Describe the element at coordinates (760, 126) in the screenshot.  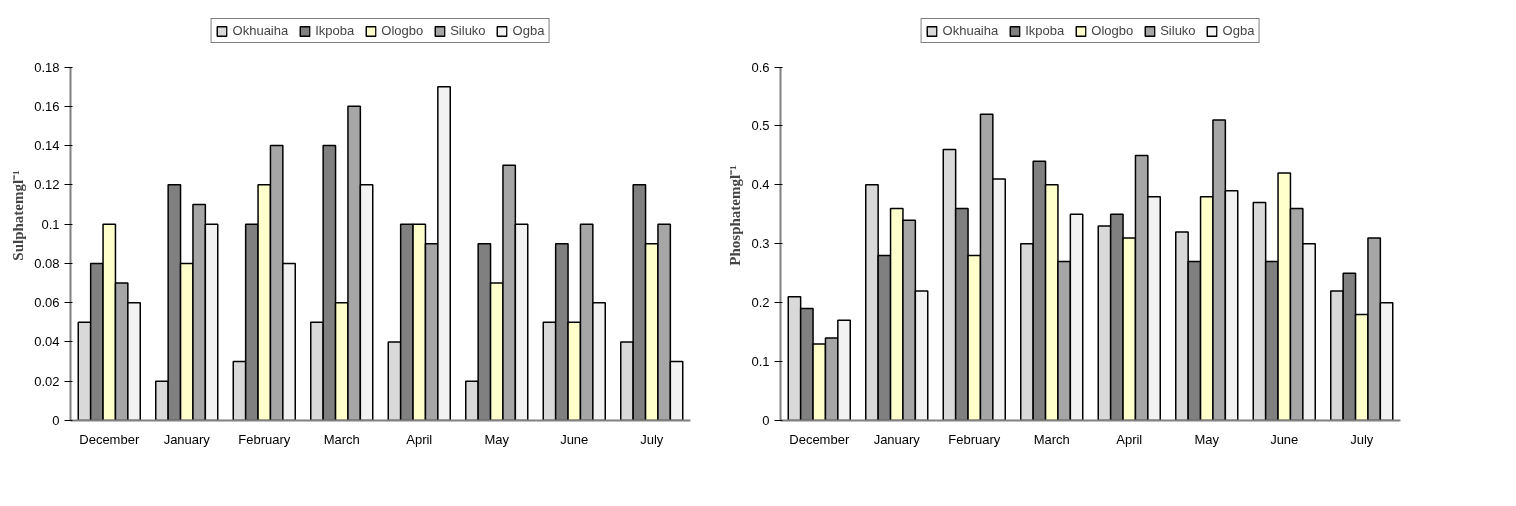
I see `y-tick-label: 0.5` at that location.